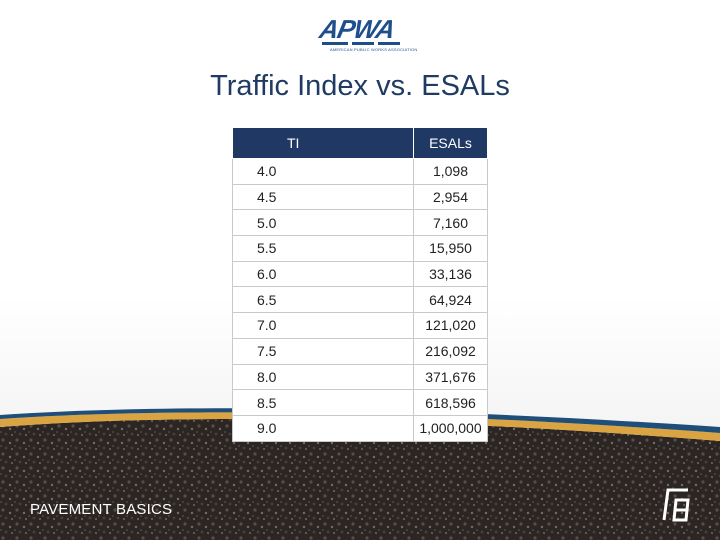 The image size is (720, 540). I want to click on ti-cell: 6.5, so click(323, 300).